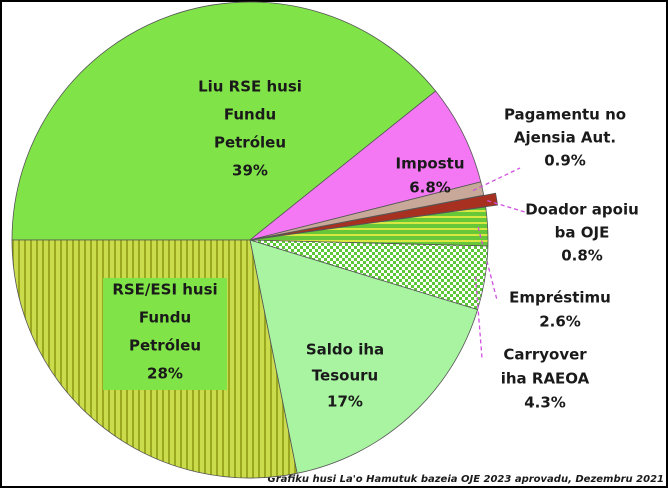 This screenshot has height=488, width=668. I want to click on slice-label: iha RAEOA, so click(545, 379).